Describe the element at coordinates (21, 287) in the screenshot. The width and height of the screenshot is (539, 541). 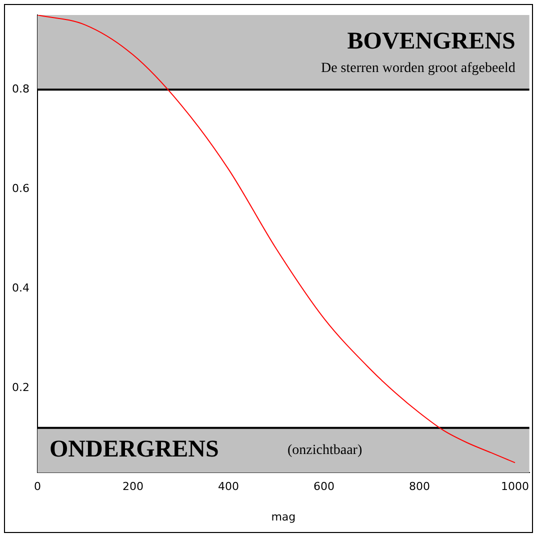
I see `y-tick-label: 0.4` at that location.